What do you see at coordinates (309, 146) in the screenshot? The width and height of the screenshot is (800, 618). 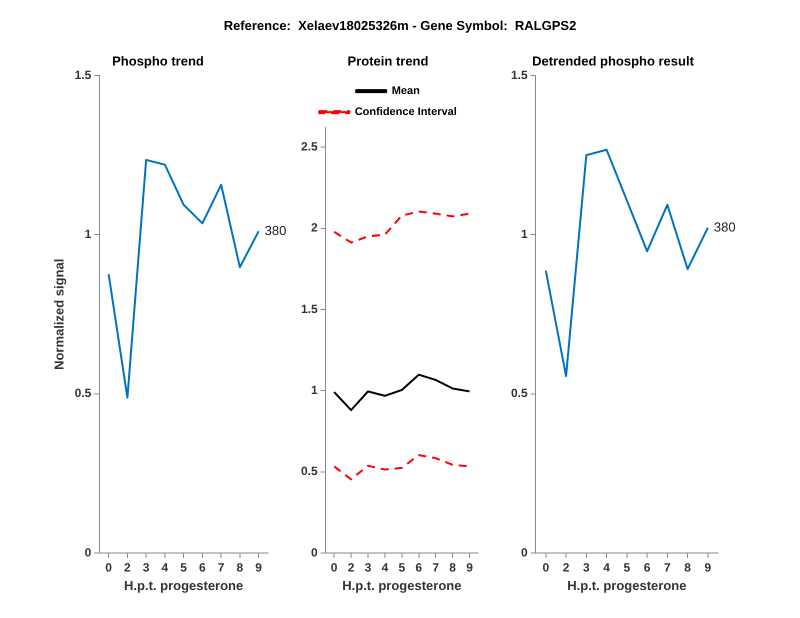 I see `y-tick-label: 2.5` at bounding box center [309, 146].